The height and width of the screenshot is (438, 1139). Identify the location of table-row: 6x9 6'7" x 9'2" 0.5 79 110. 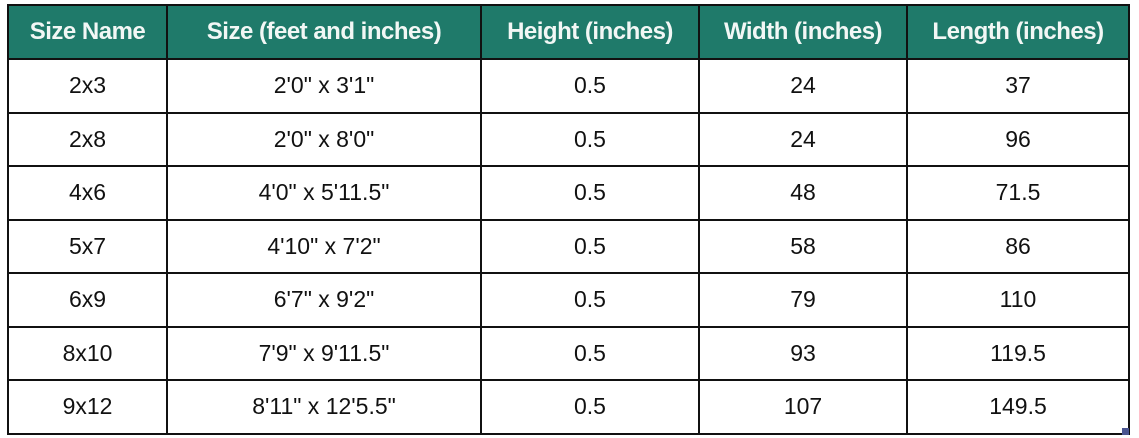
(568, 300).